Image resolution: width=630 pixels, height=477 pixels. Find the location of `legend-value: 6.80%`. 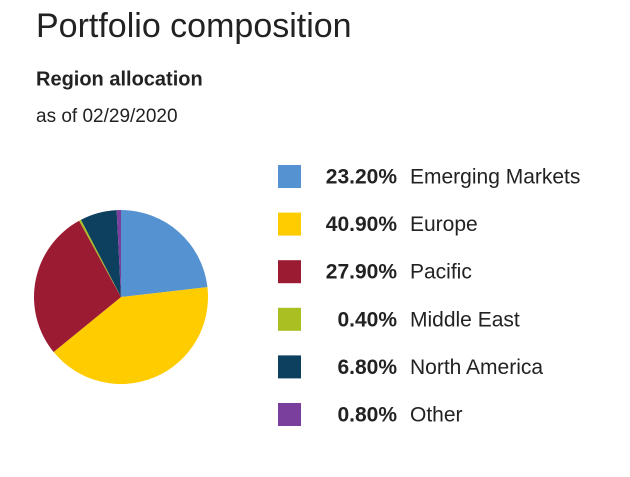

legend-value: 6.80% is located at coordinates (367, 367).